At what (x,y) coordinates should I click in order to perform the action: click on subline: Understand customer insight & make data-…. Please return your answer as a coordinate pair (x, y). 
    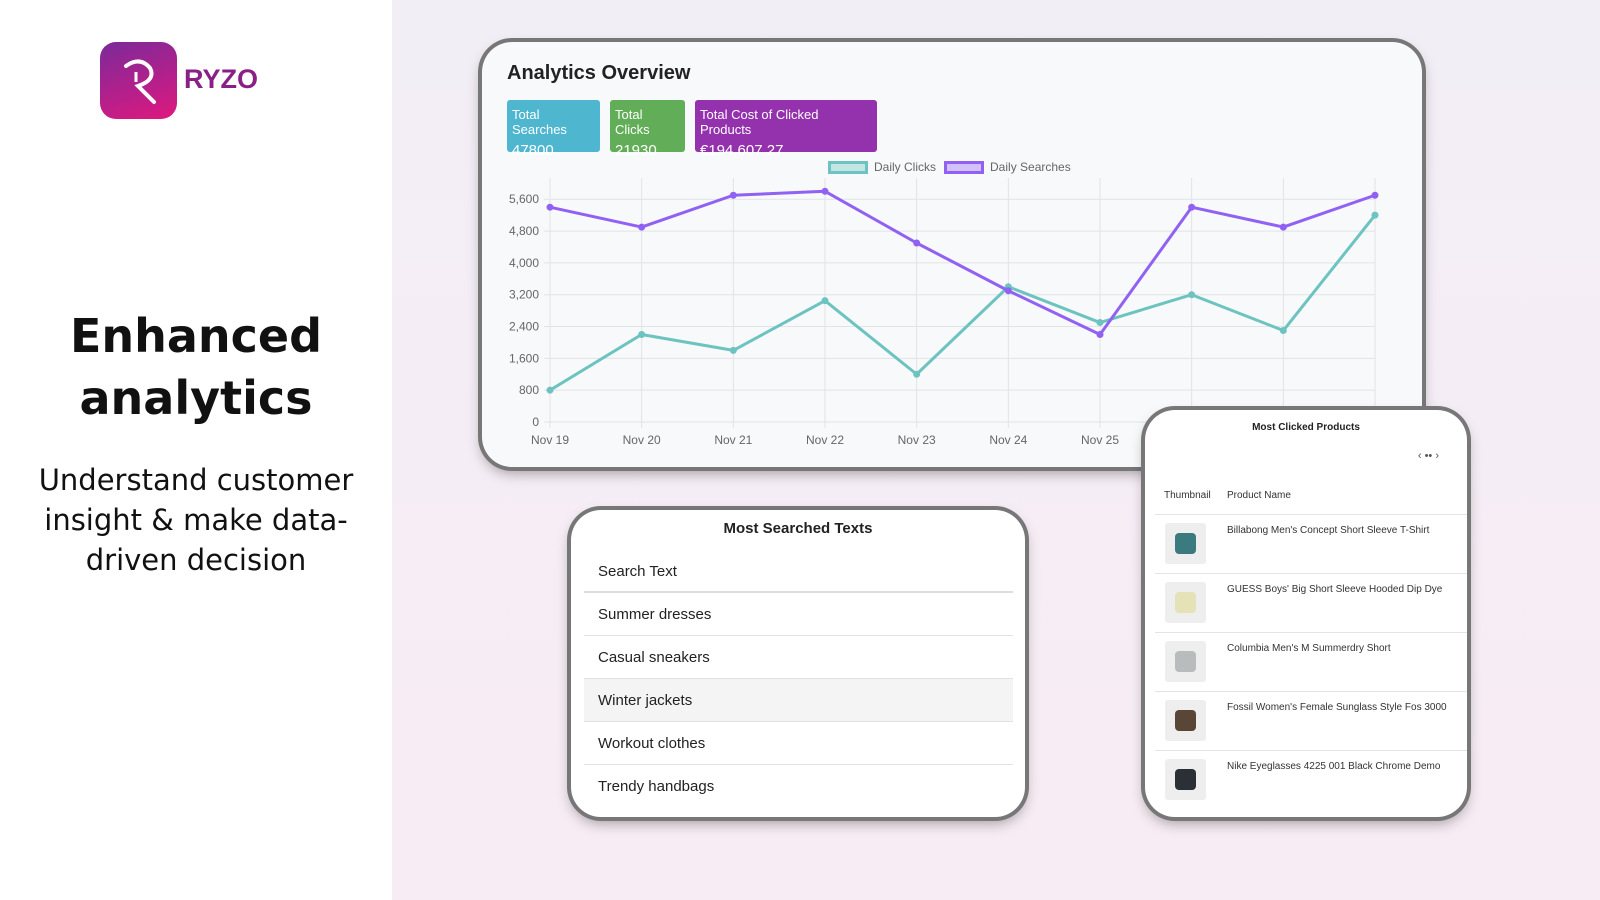
    Looking at the image, I should click on (196, 520).